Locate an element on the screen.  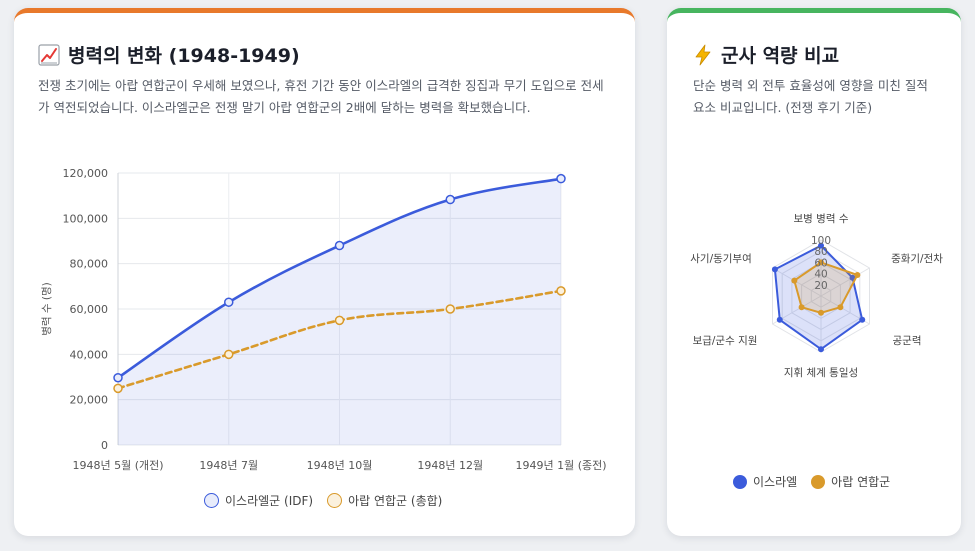
radar-axis-label: 보급/군수 지원 is located at coordinates (725, 341).